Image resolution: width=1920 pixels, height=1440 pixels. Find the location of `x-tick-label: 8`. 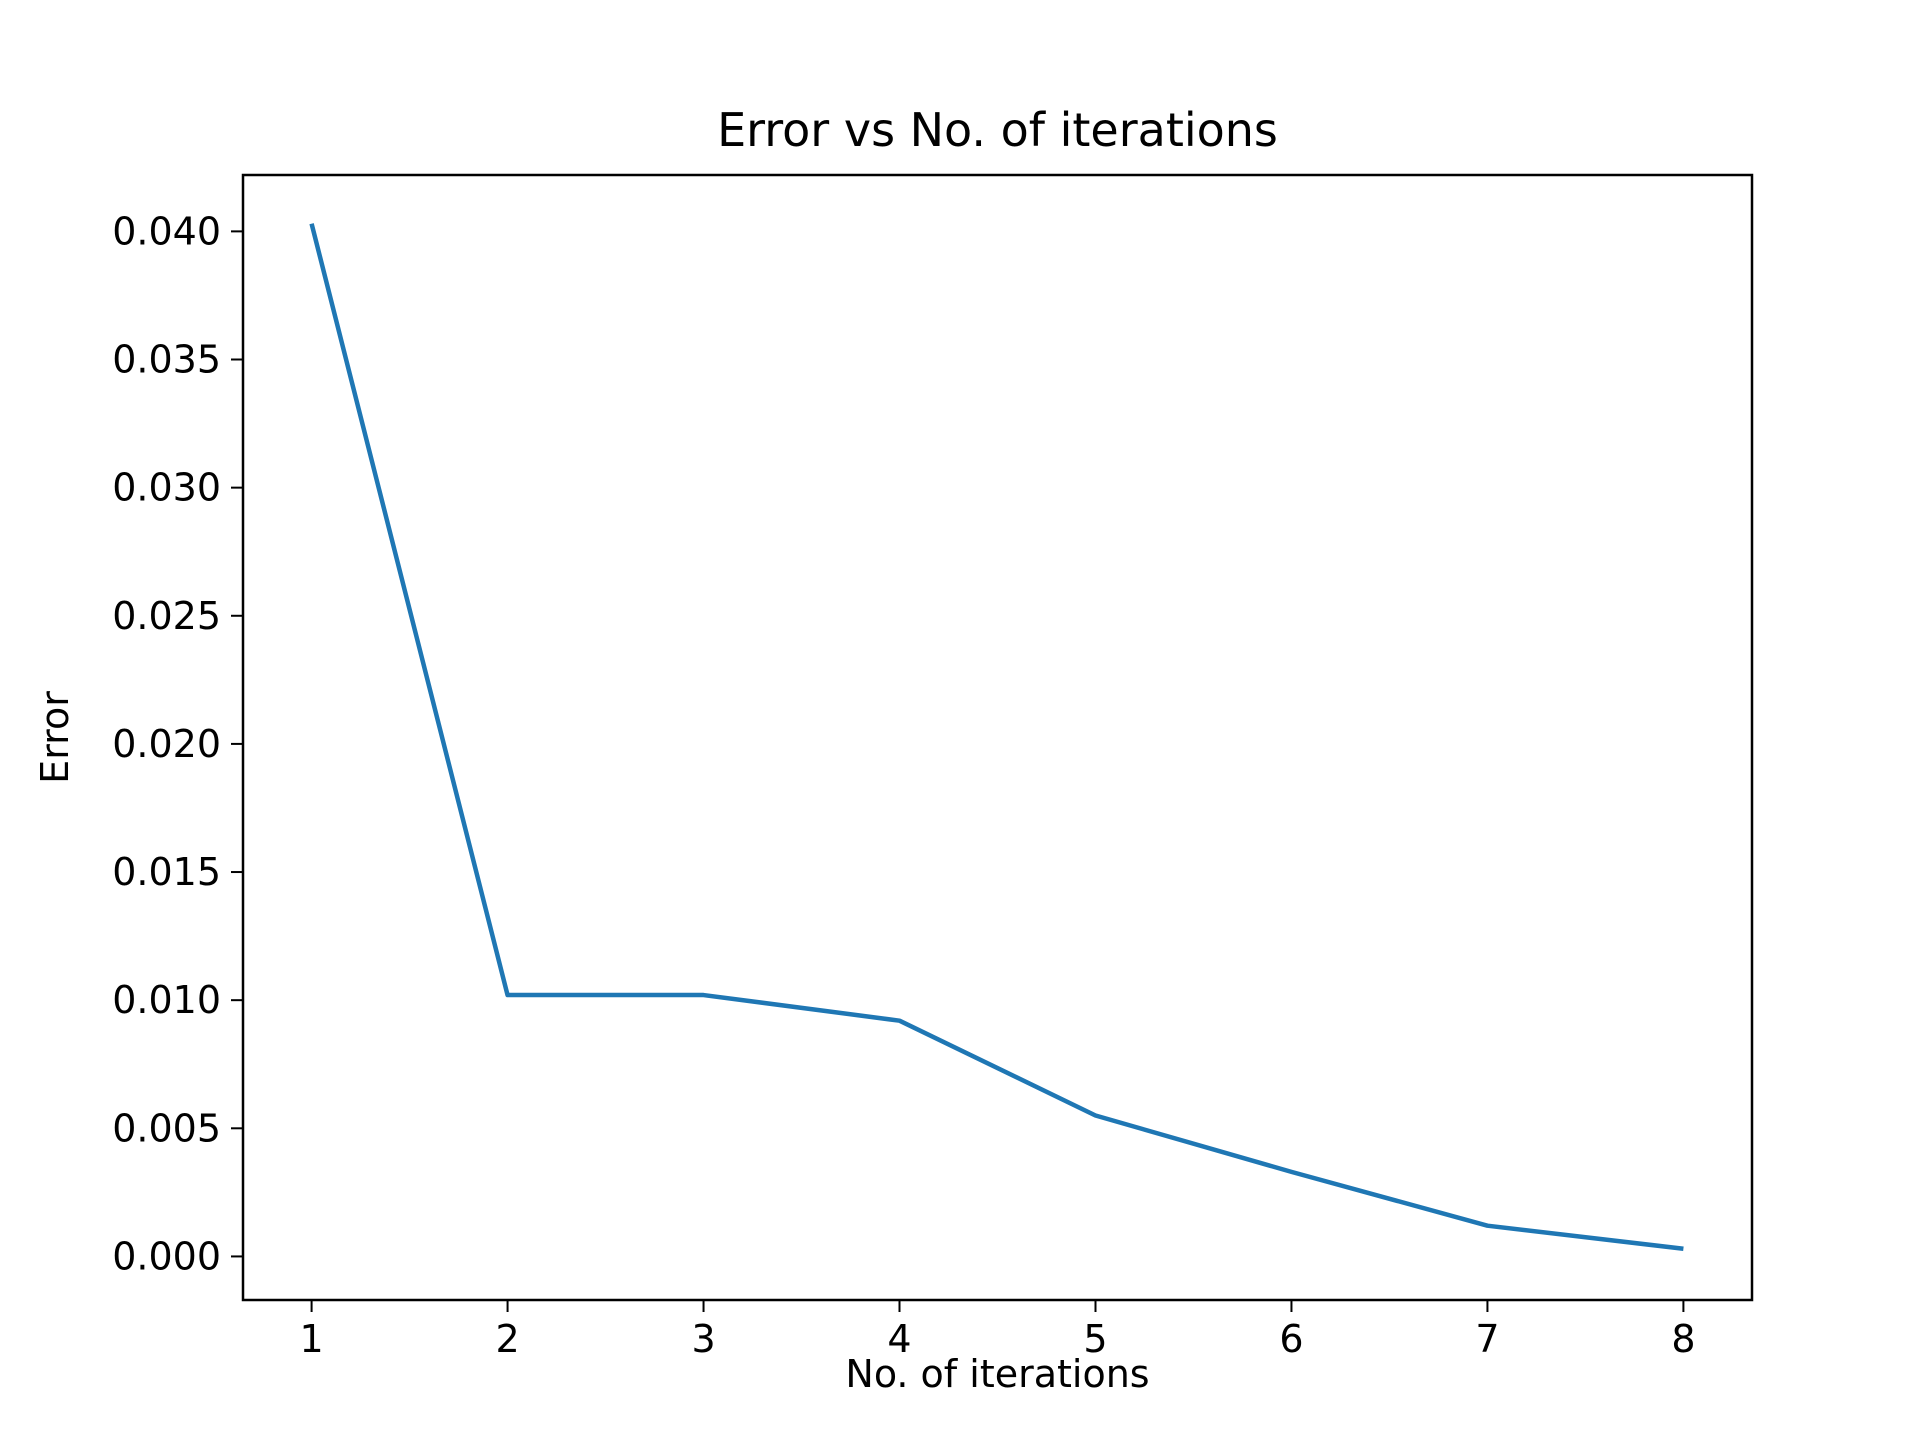

x-tick-label: 8 is located at coordinates (1683, 1339).